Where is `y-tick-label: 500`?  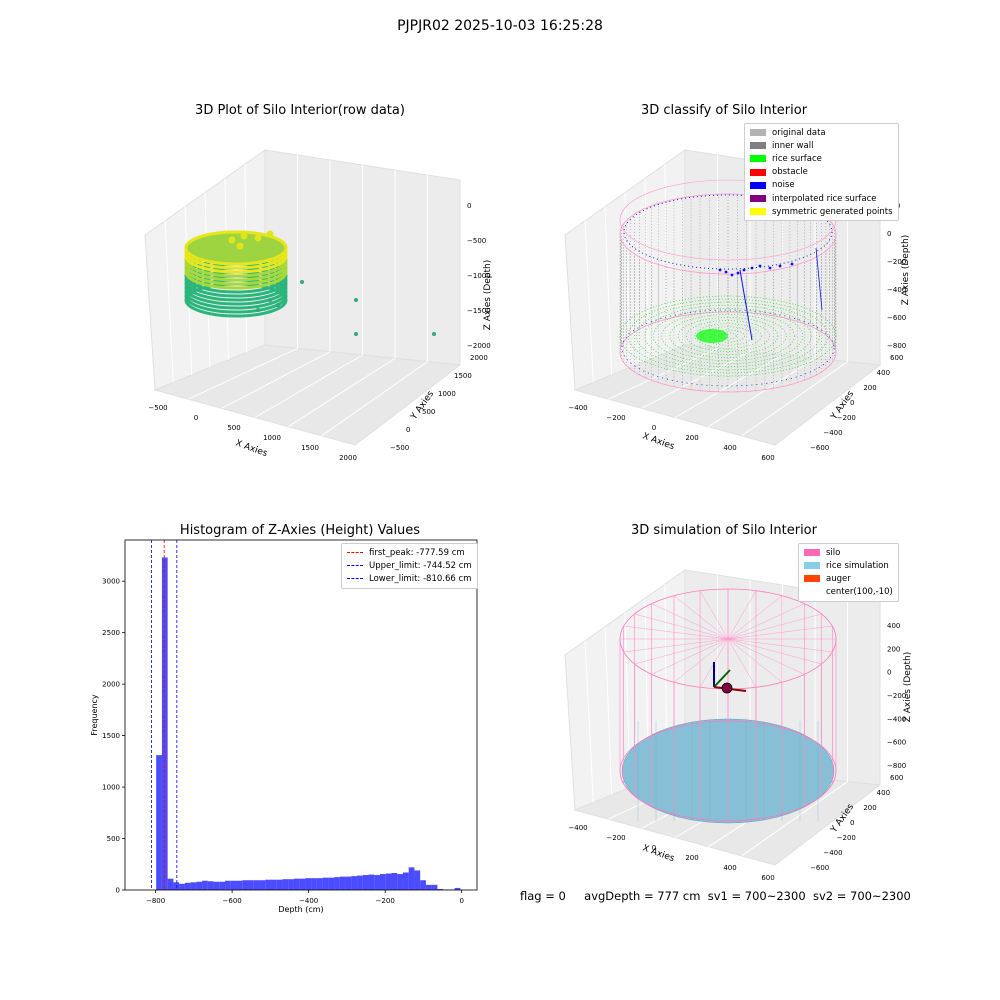
y-tick-label: 500 is located at coordinates (113, 839).